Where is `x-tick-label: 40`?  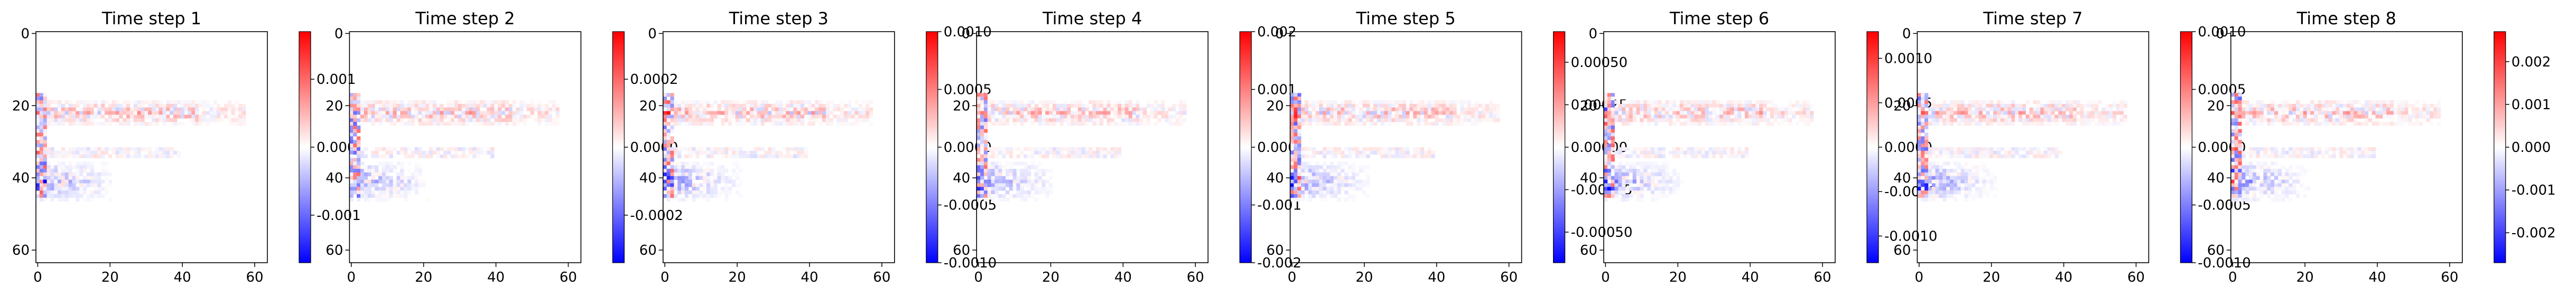 x-tick-label: 40 is located at coordinates (1436, 277).